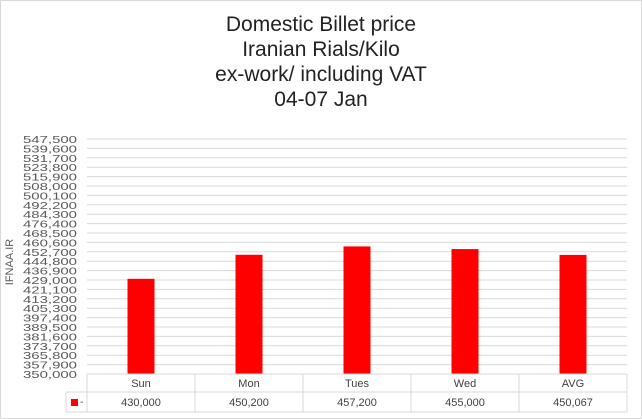 The height and width of the screenshot is (419, 642). I want to click on y-tick-label: 405,300, so click(50, 309).